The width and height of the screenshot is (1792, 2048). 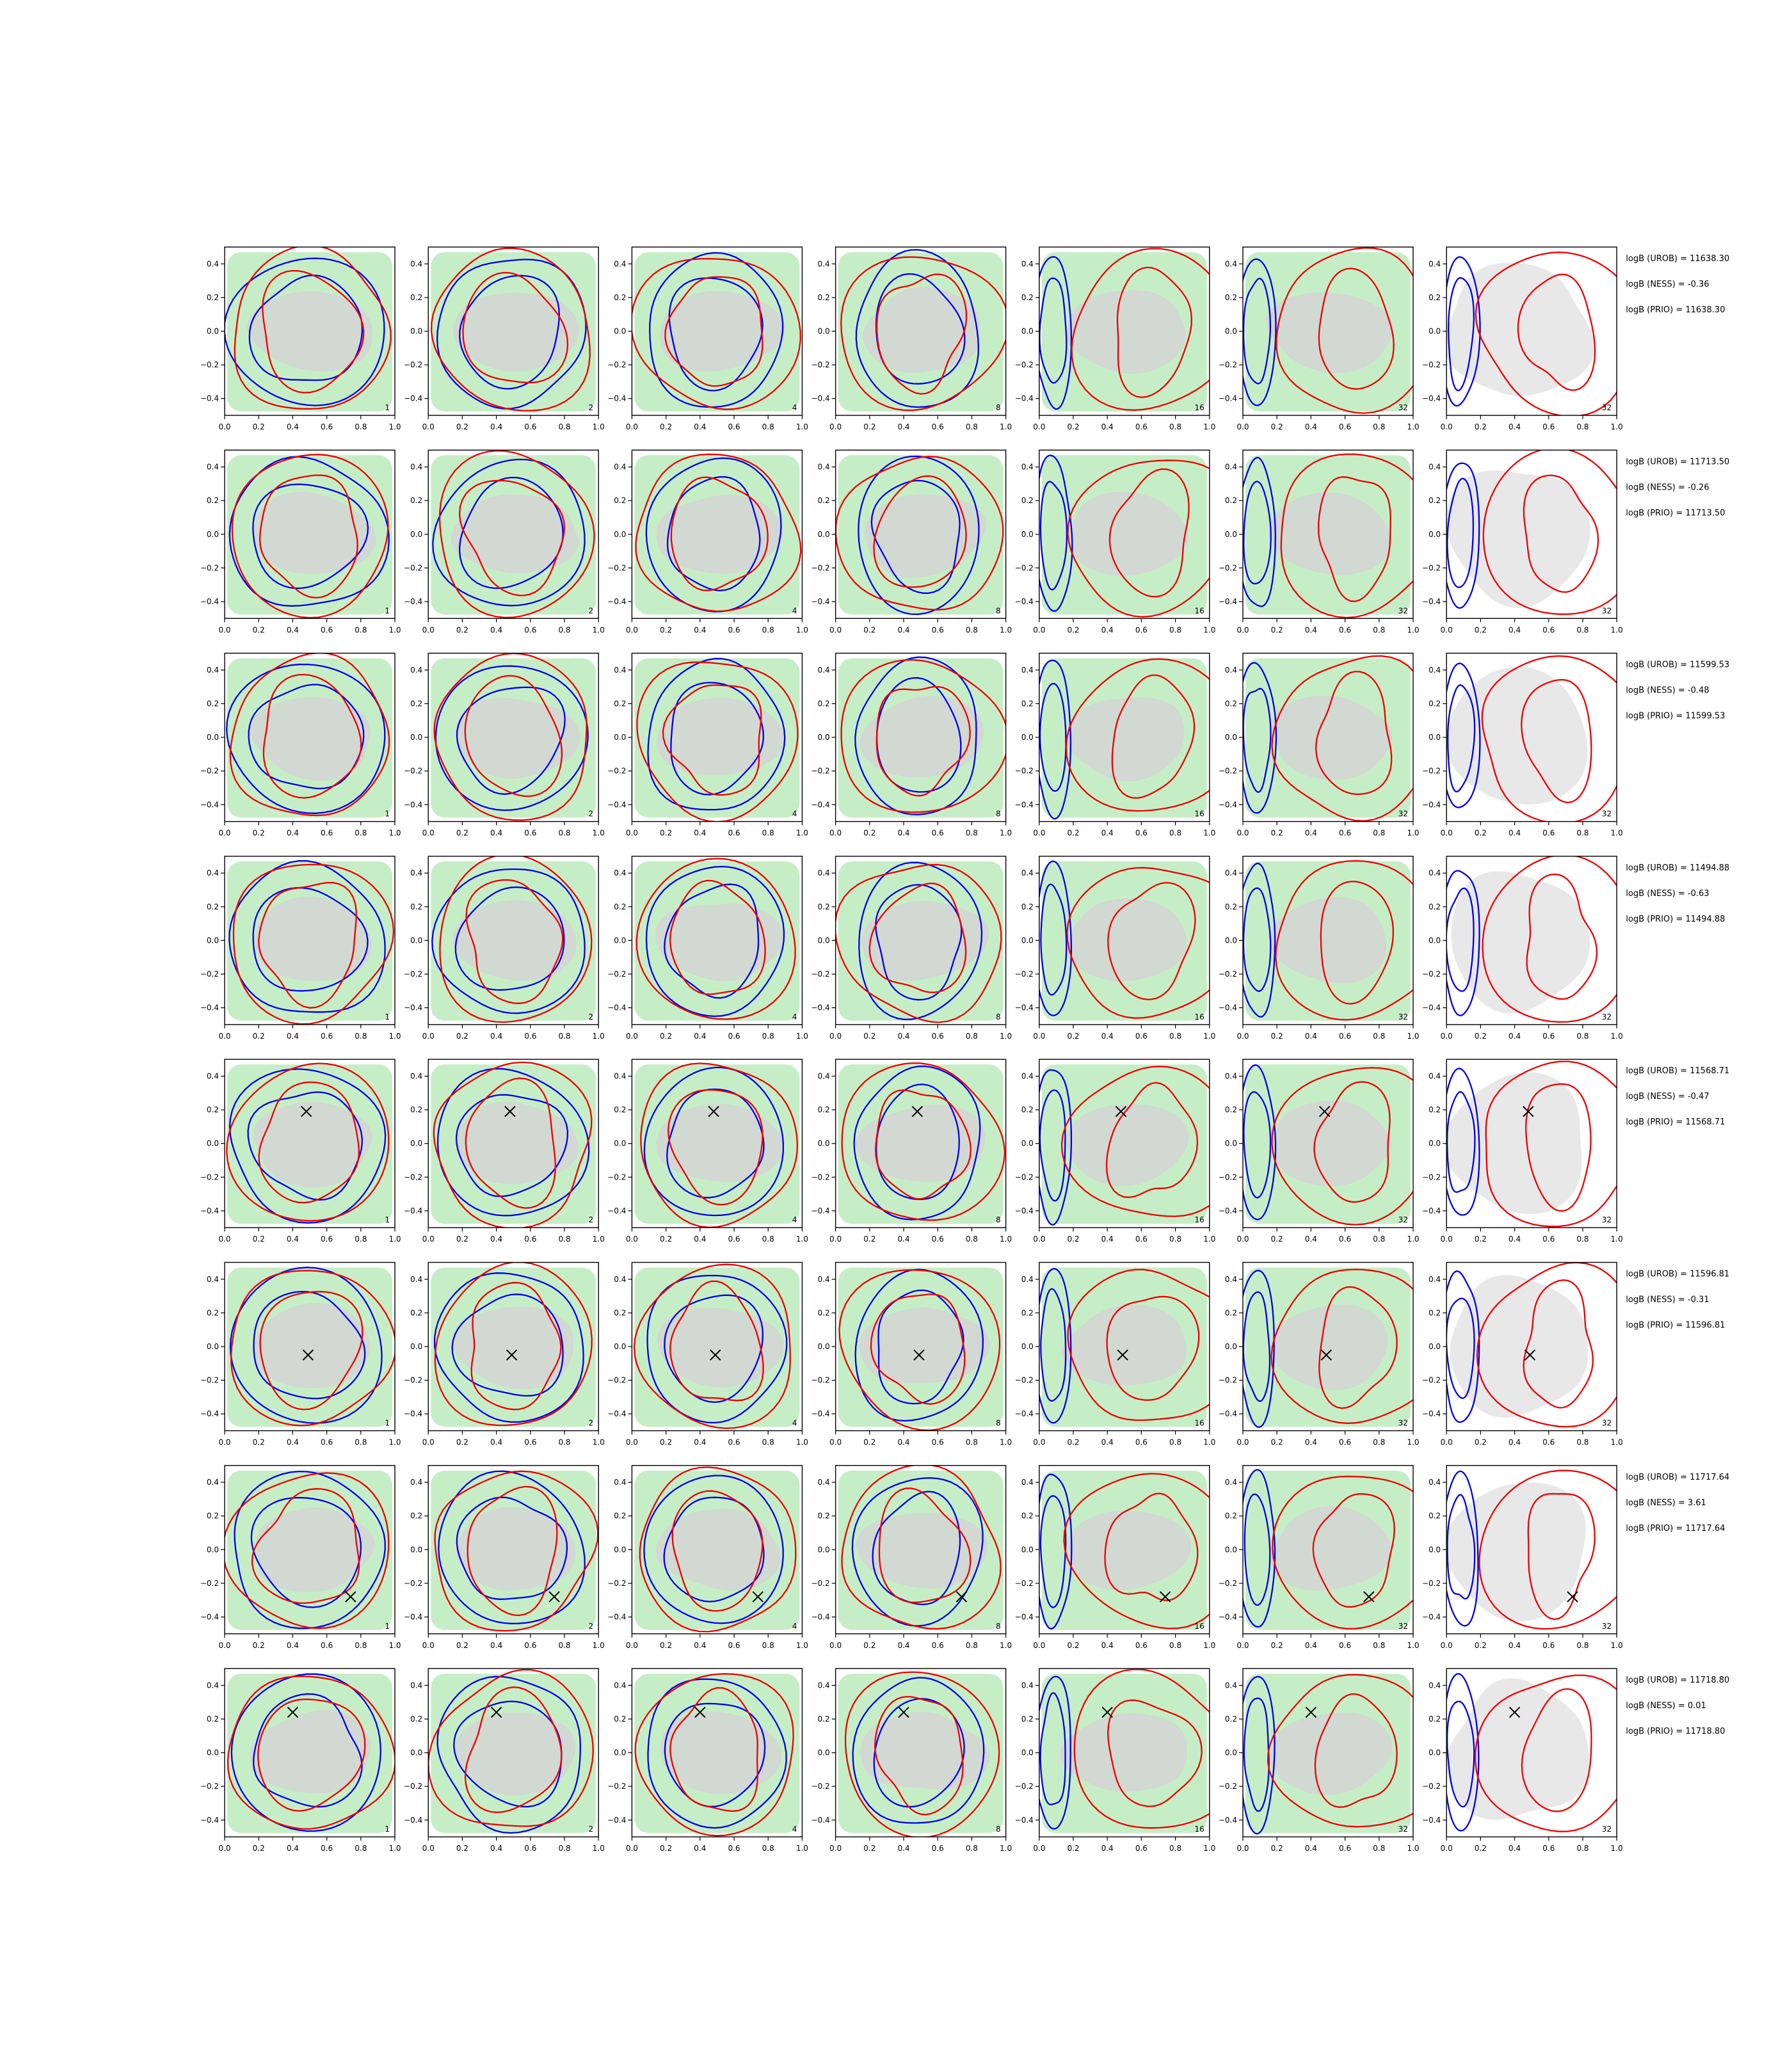 I want to click on panel-r7-c7: 0.0 0.2 0.4 0.6 0.8 1.0 0.4 0.2 0.0 −0.2 −0.4 32, so click(x=1522, y=1557).